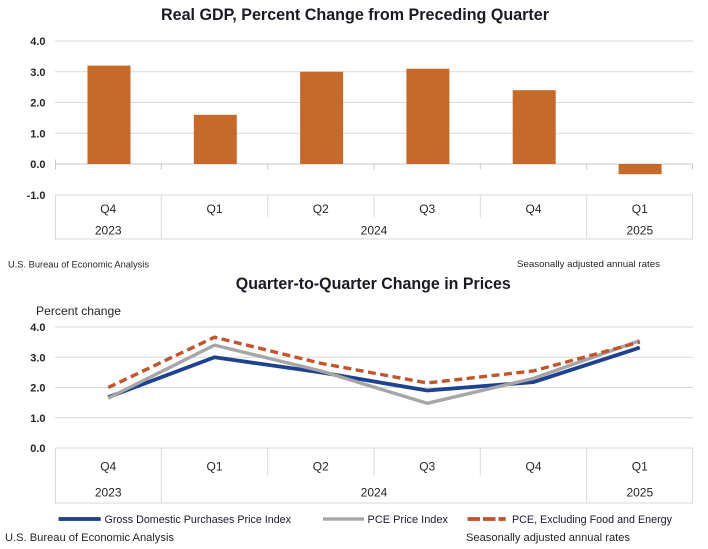 This screenshot has height=549, width=708. Describe the element at coordinates (373, 283) in the screenshot. I see `svg-text:Quarter-to-Quarter Change in P: Quarter-to-Quarter Change in Prices` at that location.